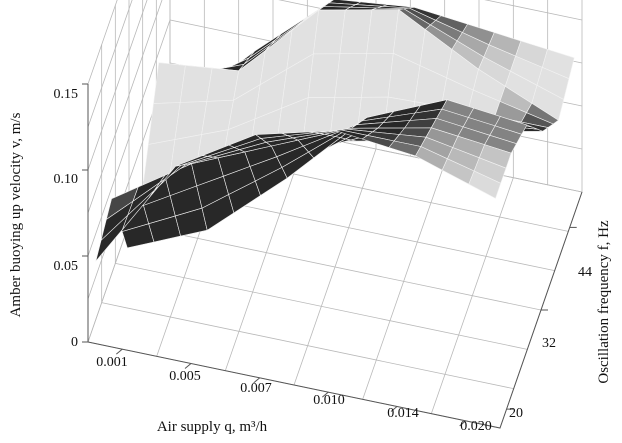 The height and width of the screenshot is (443, 622). Describe the element at coordinates (112, 362) in the screenshot. I see `x-tick-label: 0.001` at that location.